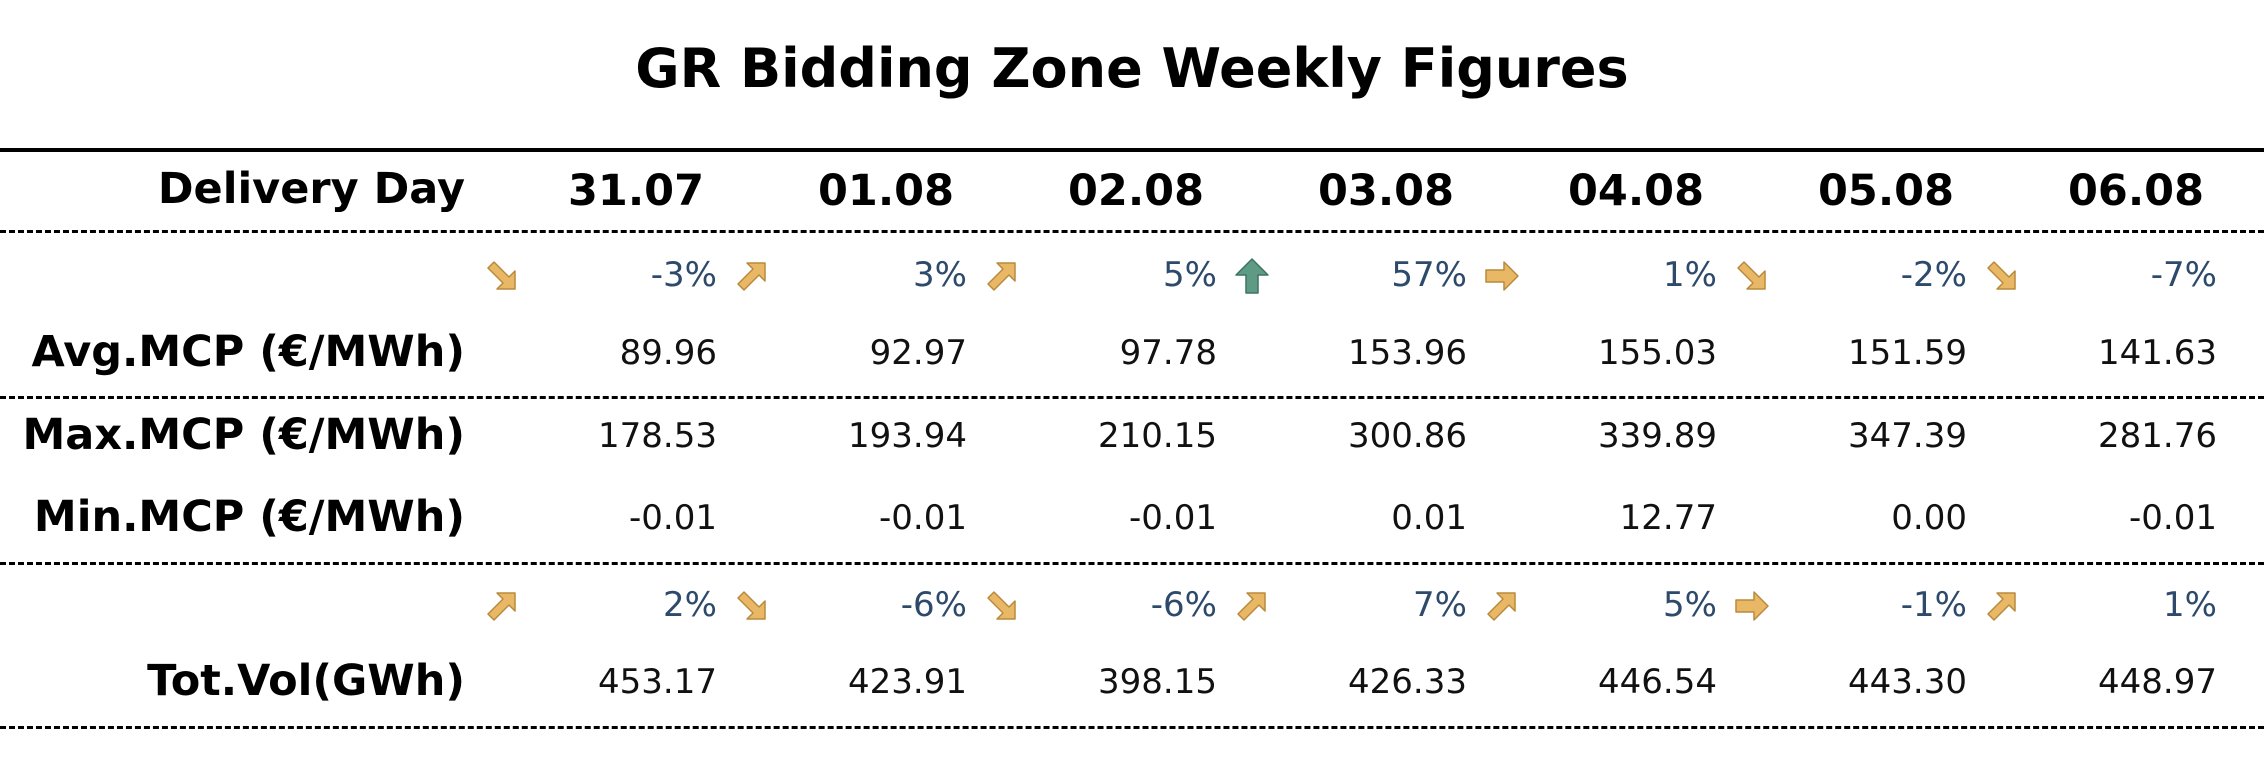  I want to click on page-title: GR Bidding Zone Weekly Figures, so click(1132, 68).